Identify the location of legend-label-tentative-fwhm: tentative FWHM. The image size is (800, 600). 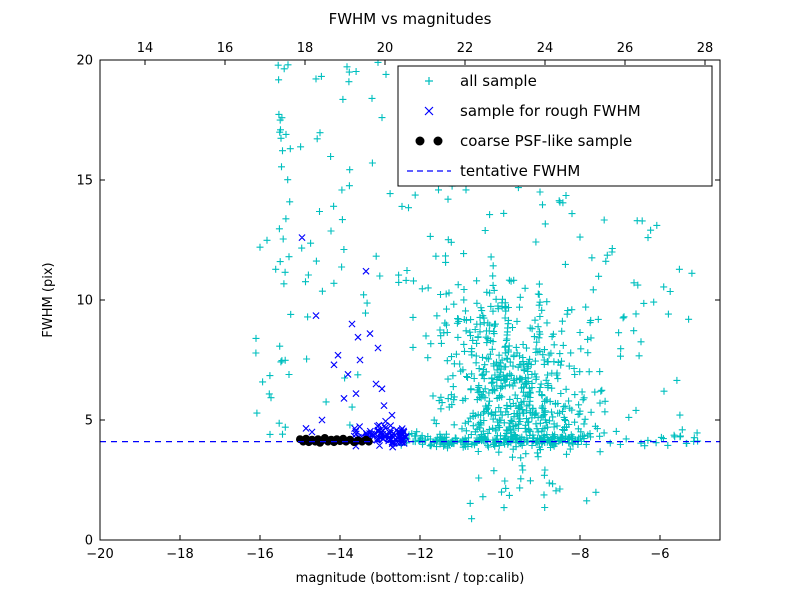
(520, 171).